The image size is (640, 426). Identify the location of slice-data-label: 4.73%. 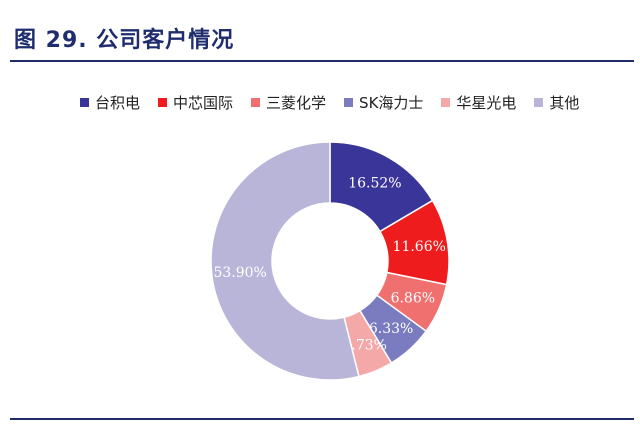
(364, 346).